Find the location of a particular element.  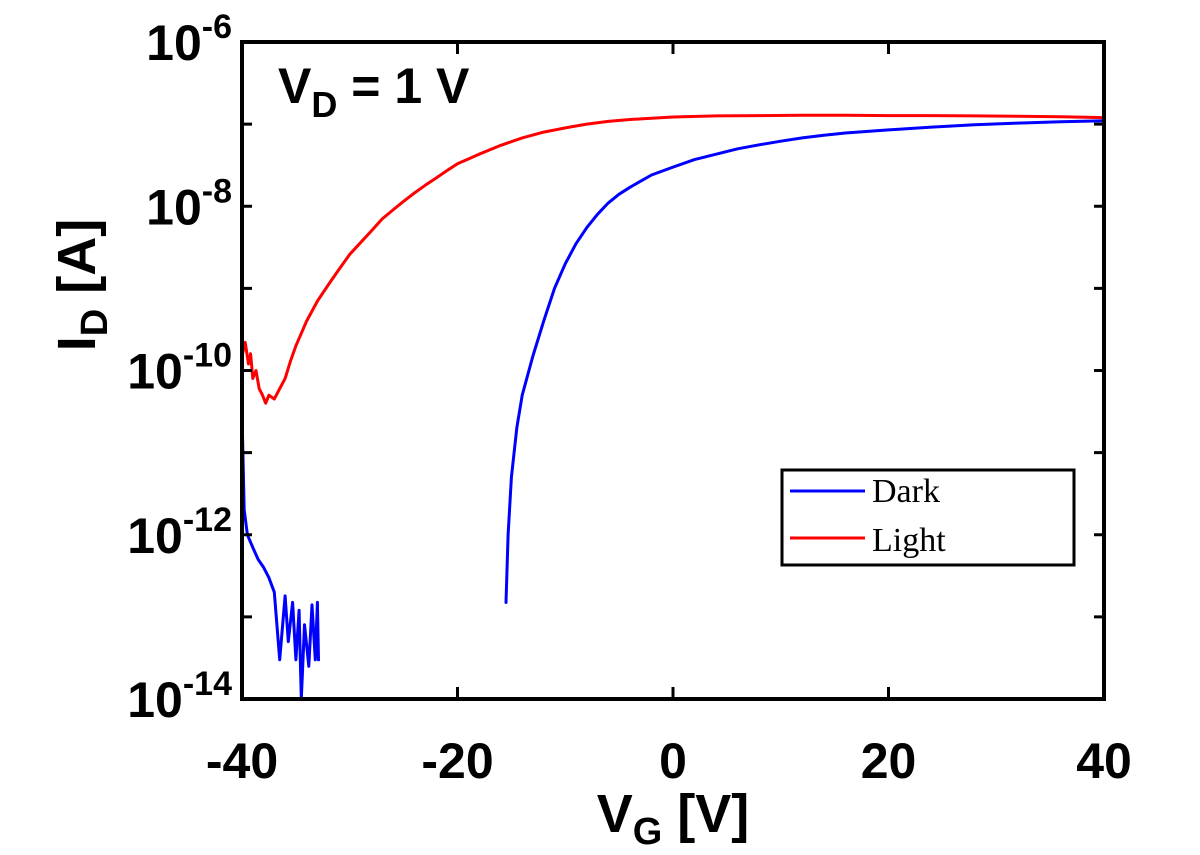

ylabel-main: I is located at coordinates (77, 343).